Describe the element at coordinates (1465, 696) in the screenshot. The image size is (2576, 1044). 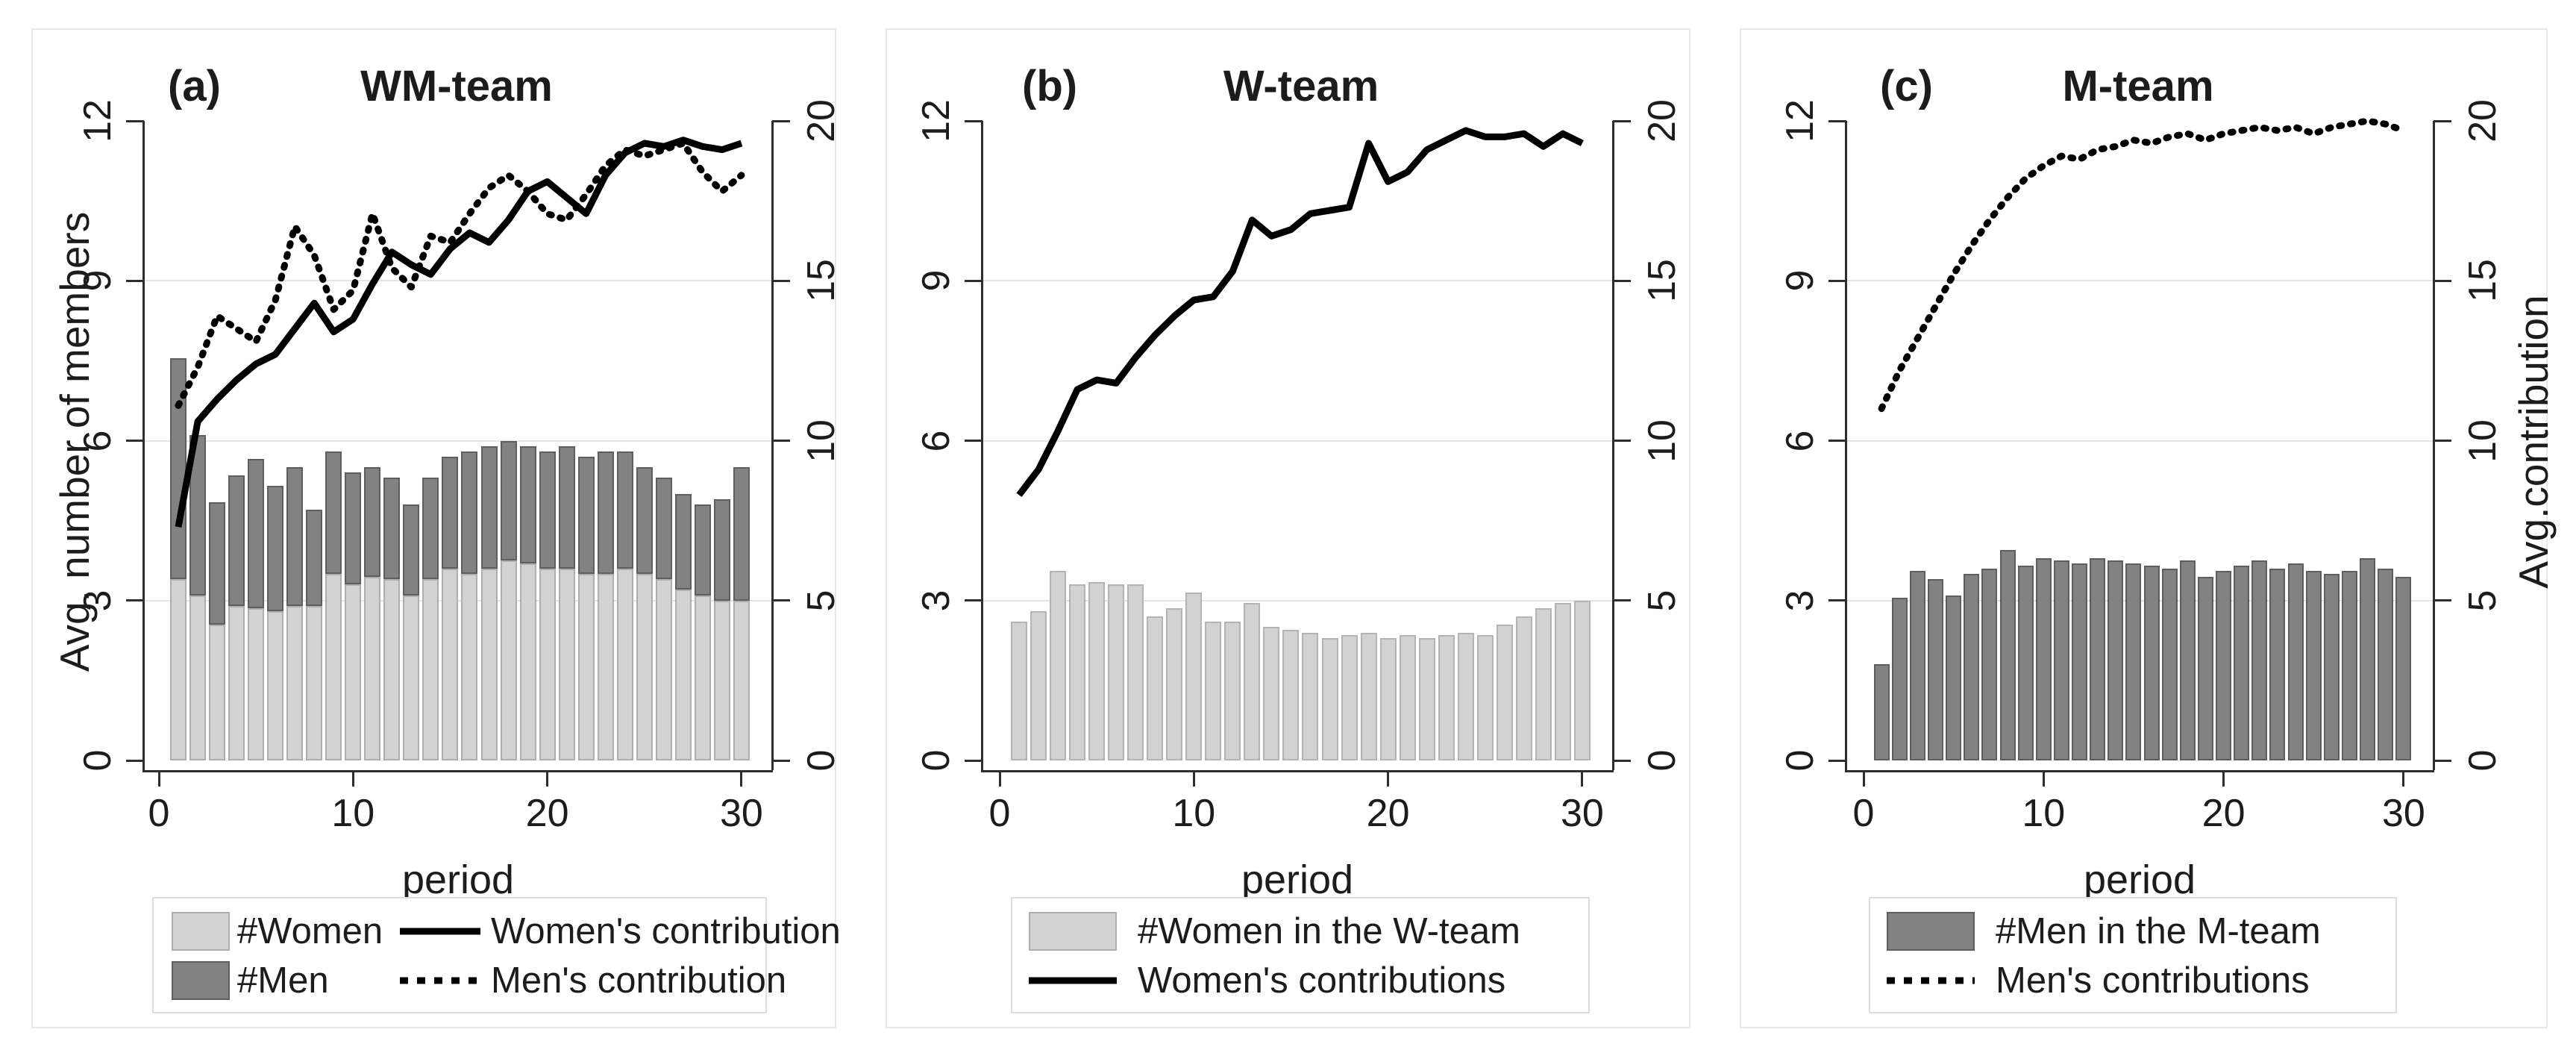
I see `bar-womeninthewteam-p24` at that location.